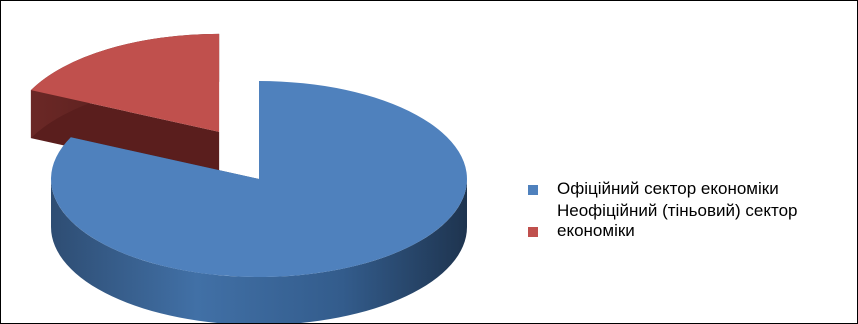 This screenshot has width=858, height=324. I want to click on legend-item-shadow: Неофіційний (тіньовий) сектор економіки, so click(683, 221).